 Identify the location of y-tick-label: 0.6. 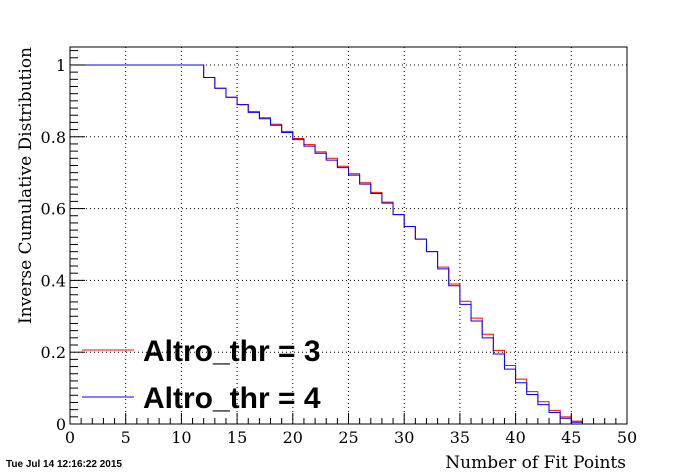
(53, 209).